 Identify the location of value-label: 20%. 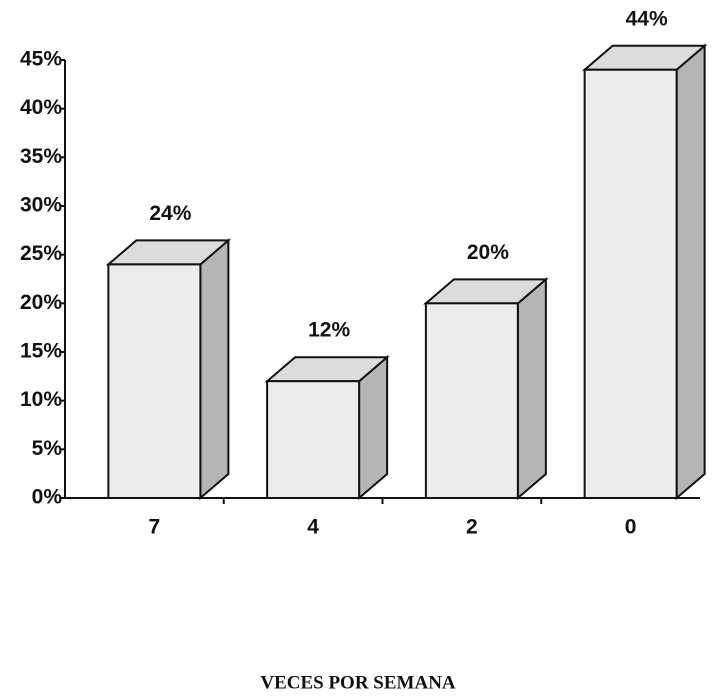
(488, 252).